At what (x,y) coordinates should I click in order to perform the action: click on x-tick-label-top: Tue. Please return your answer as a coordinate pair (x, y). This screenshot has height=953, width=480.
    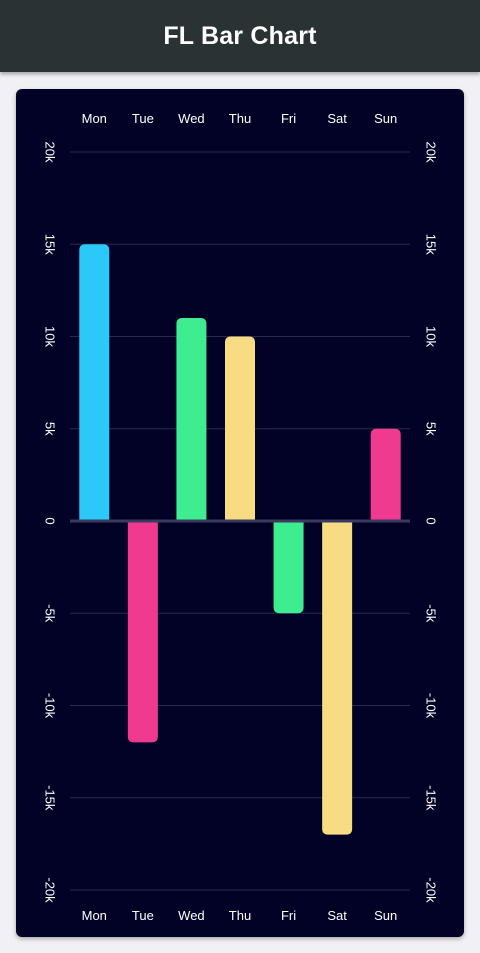
    Looking at the image, I should click on (143, 118).